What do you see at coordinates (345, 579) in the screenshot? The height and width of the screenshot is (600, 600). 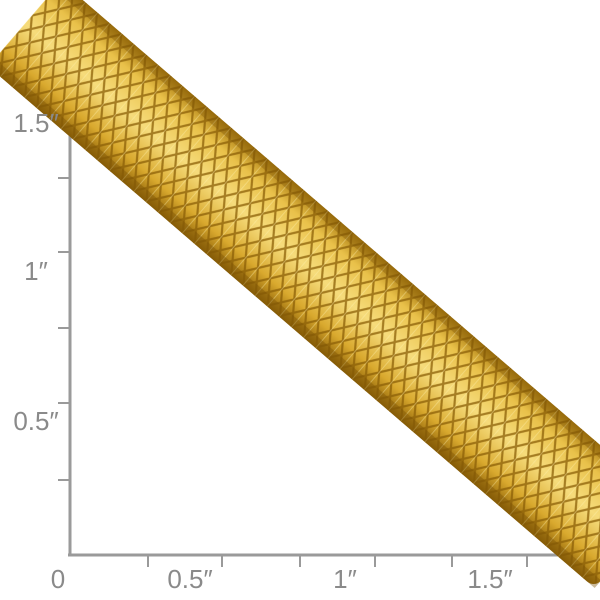 I see `x-label: 1″` at bounding box center [345, 579].